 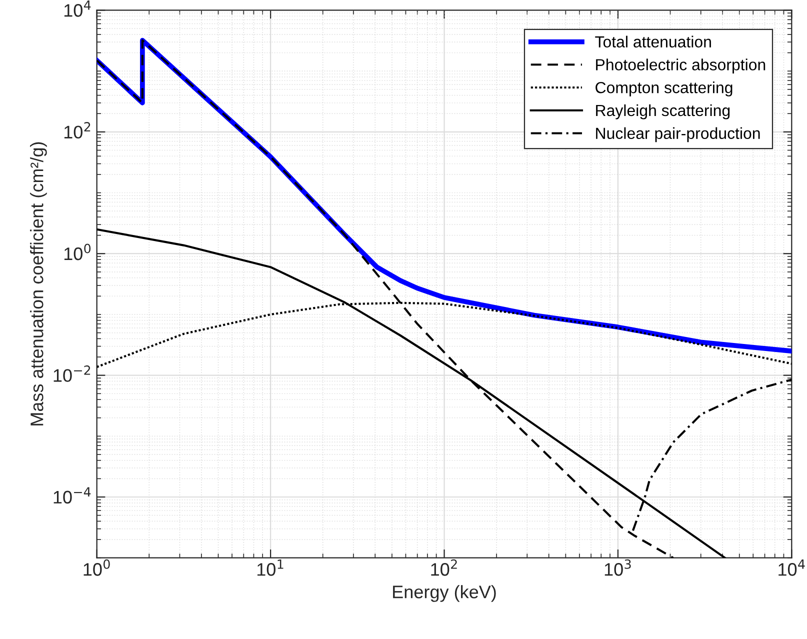 I want to click on legend-label: Rayleigh scattering, so click(x=663, y=112).